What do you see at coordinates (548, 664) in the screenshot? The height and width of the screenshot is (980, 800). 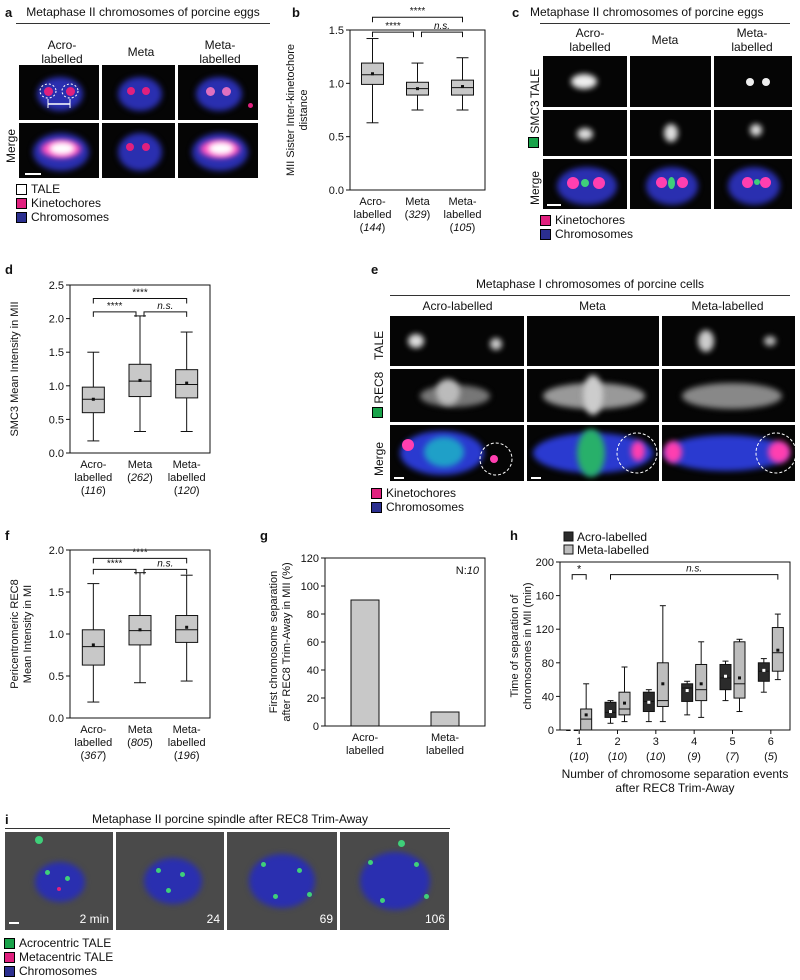 I see `y-tick-label: 80` at bounding box center [548, 664].